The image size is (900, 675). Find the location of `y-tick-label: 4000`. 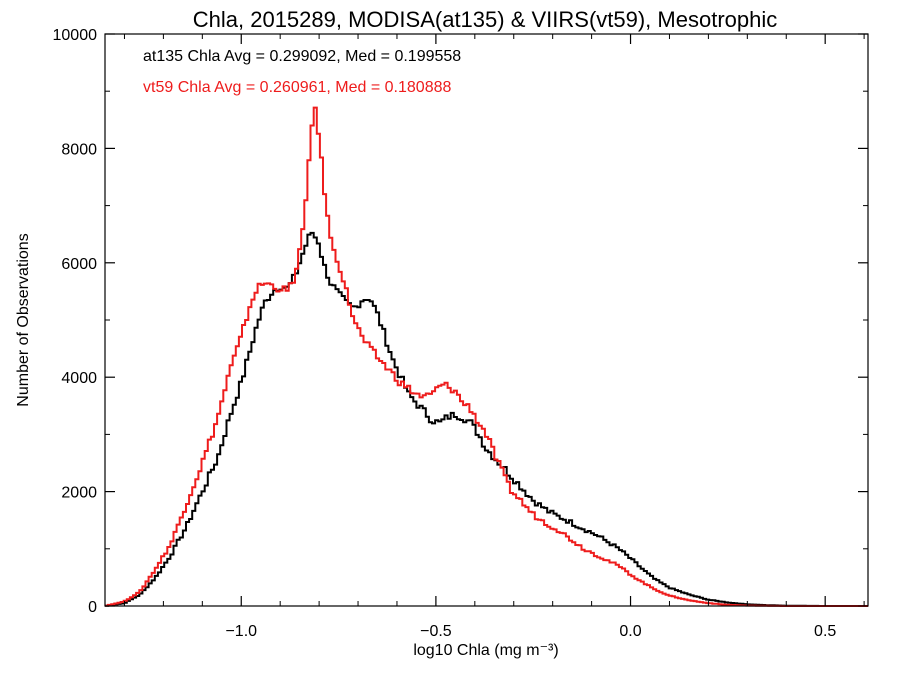

y-tick-label: 4000 is located at coordinates (79, 378).